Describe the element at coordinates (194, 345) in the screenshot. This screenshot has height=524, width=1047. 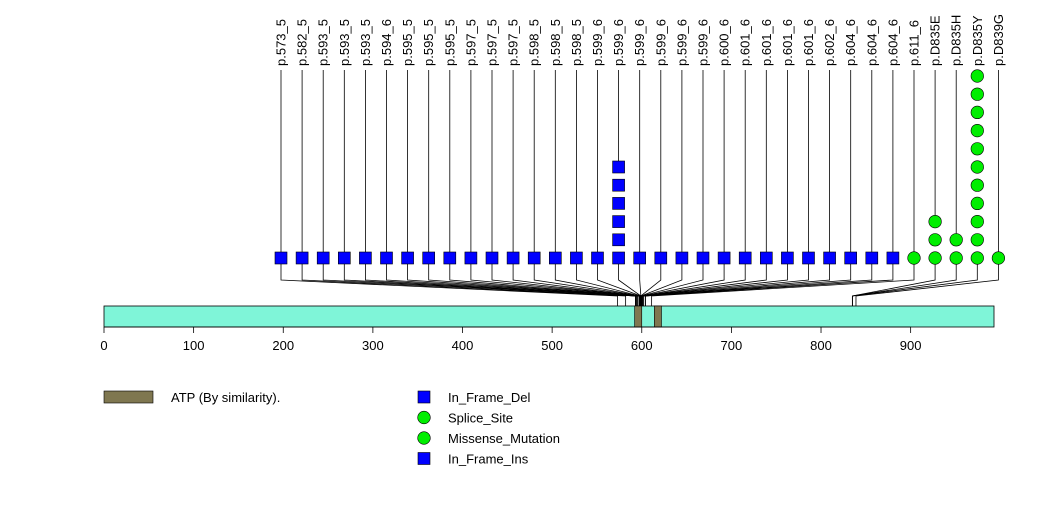
I see `axis-tick-label: 100` at that location.